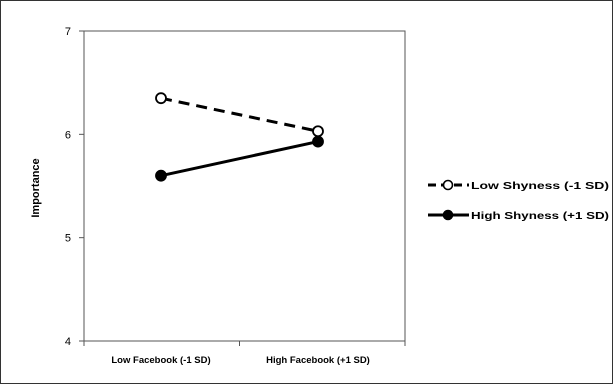 This screenshot has height=388, width=613. Describe the element at coordinates (518, 200) in the screenshot. I see `legend: Low Shyness (-1 SD) High Shyness (+1 SD)` at that location.